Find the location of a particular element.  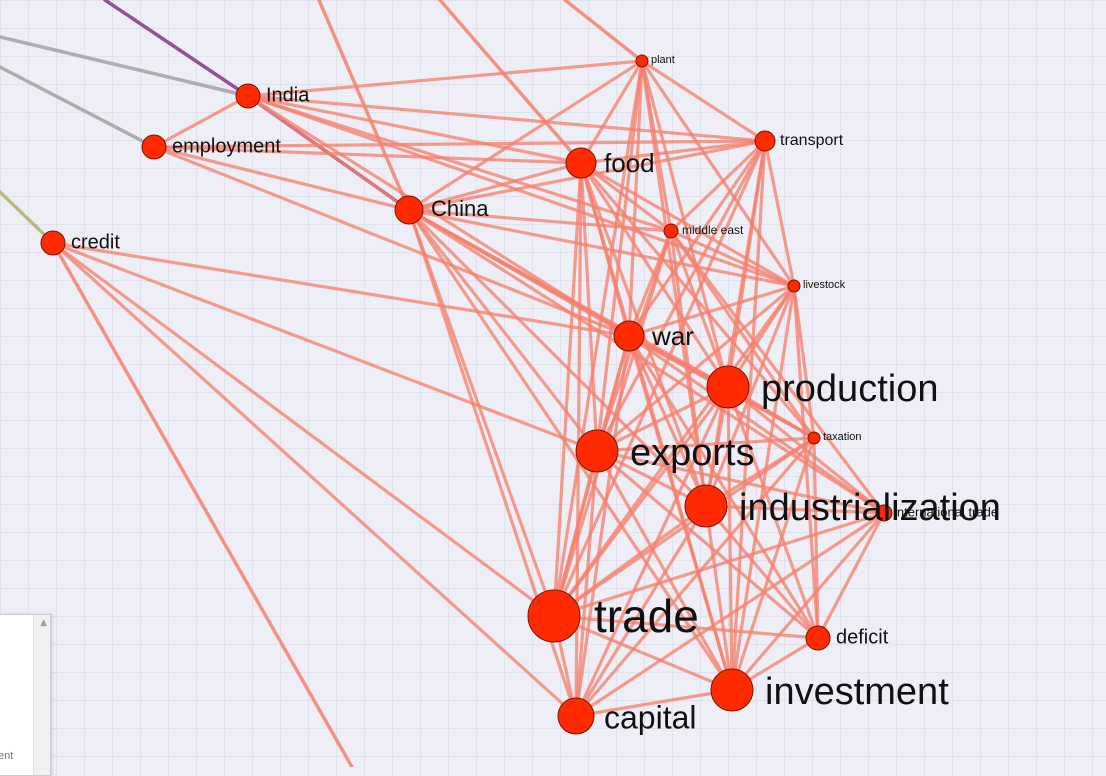

edge-industrialization-trade is located at coordinates (630, 561).